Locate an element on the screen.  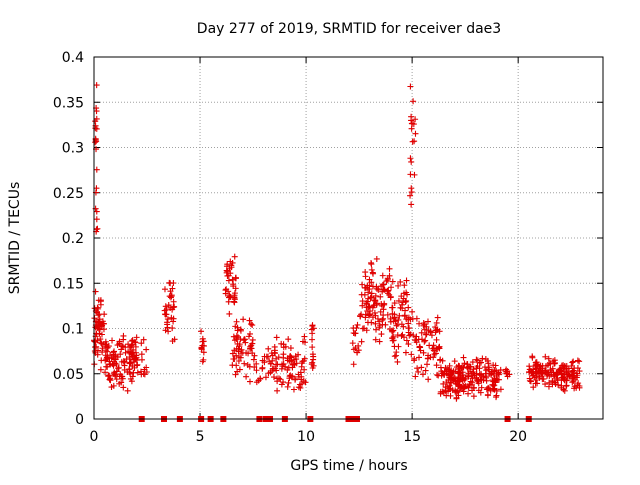
y-tick-label: 0.4 is located at coordinates (73, 58).